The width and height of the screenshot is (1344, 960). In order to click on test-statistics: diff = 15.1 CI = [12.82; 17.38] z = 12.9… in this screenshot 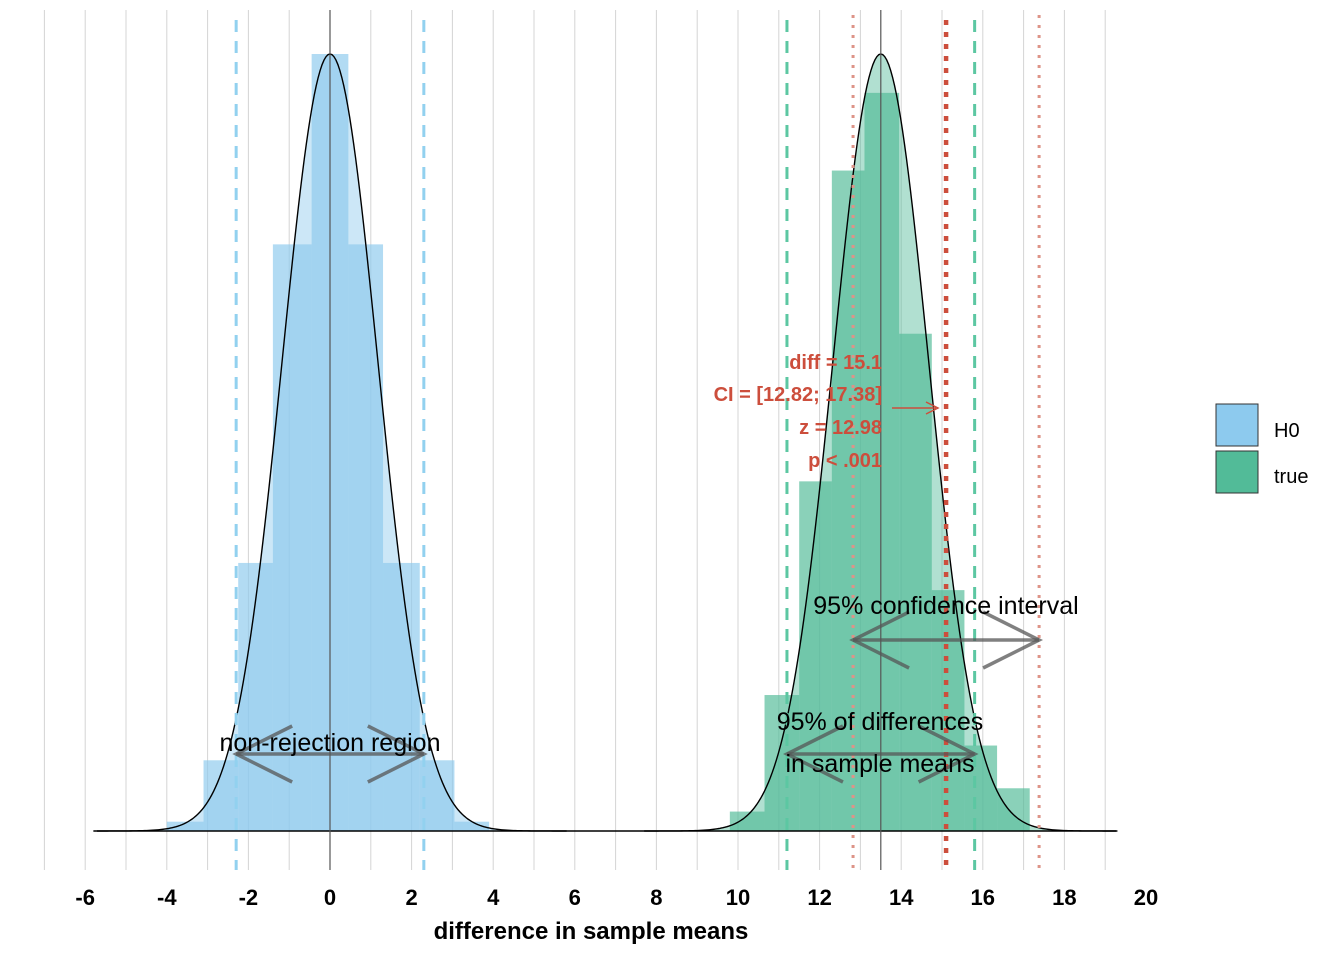, I will do `click(827, 412)`.